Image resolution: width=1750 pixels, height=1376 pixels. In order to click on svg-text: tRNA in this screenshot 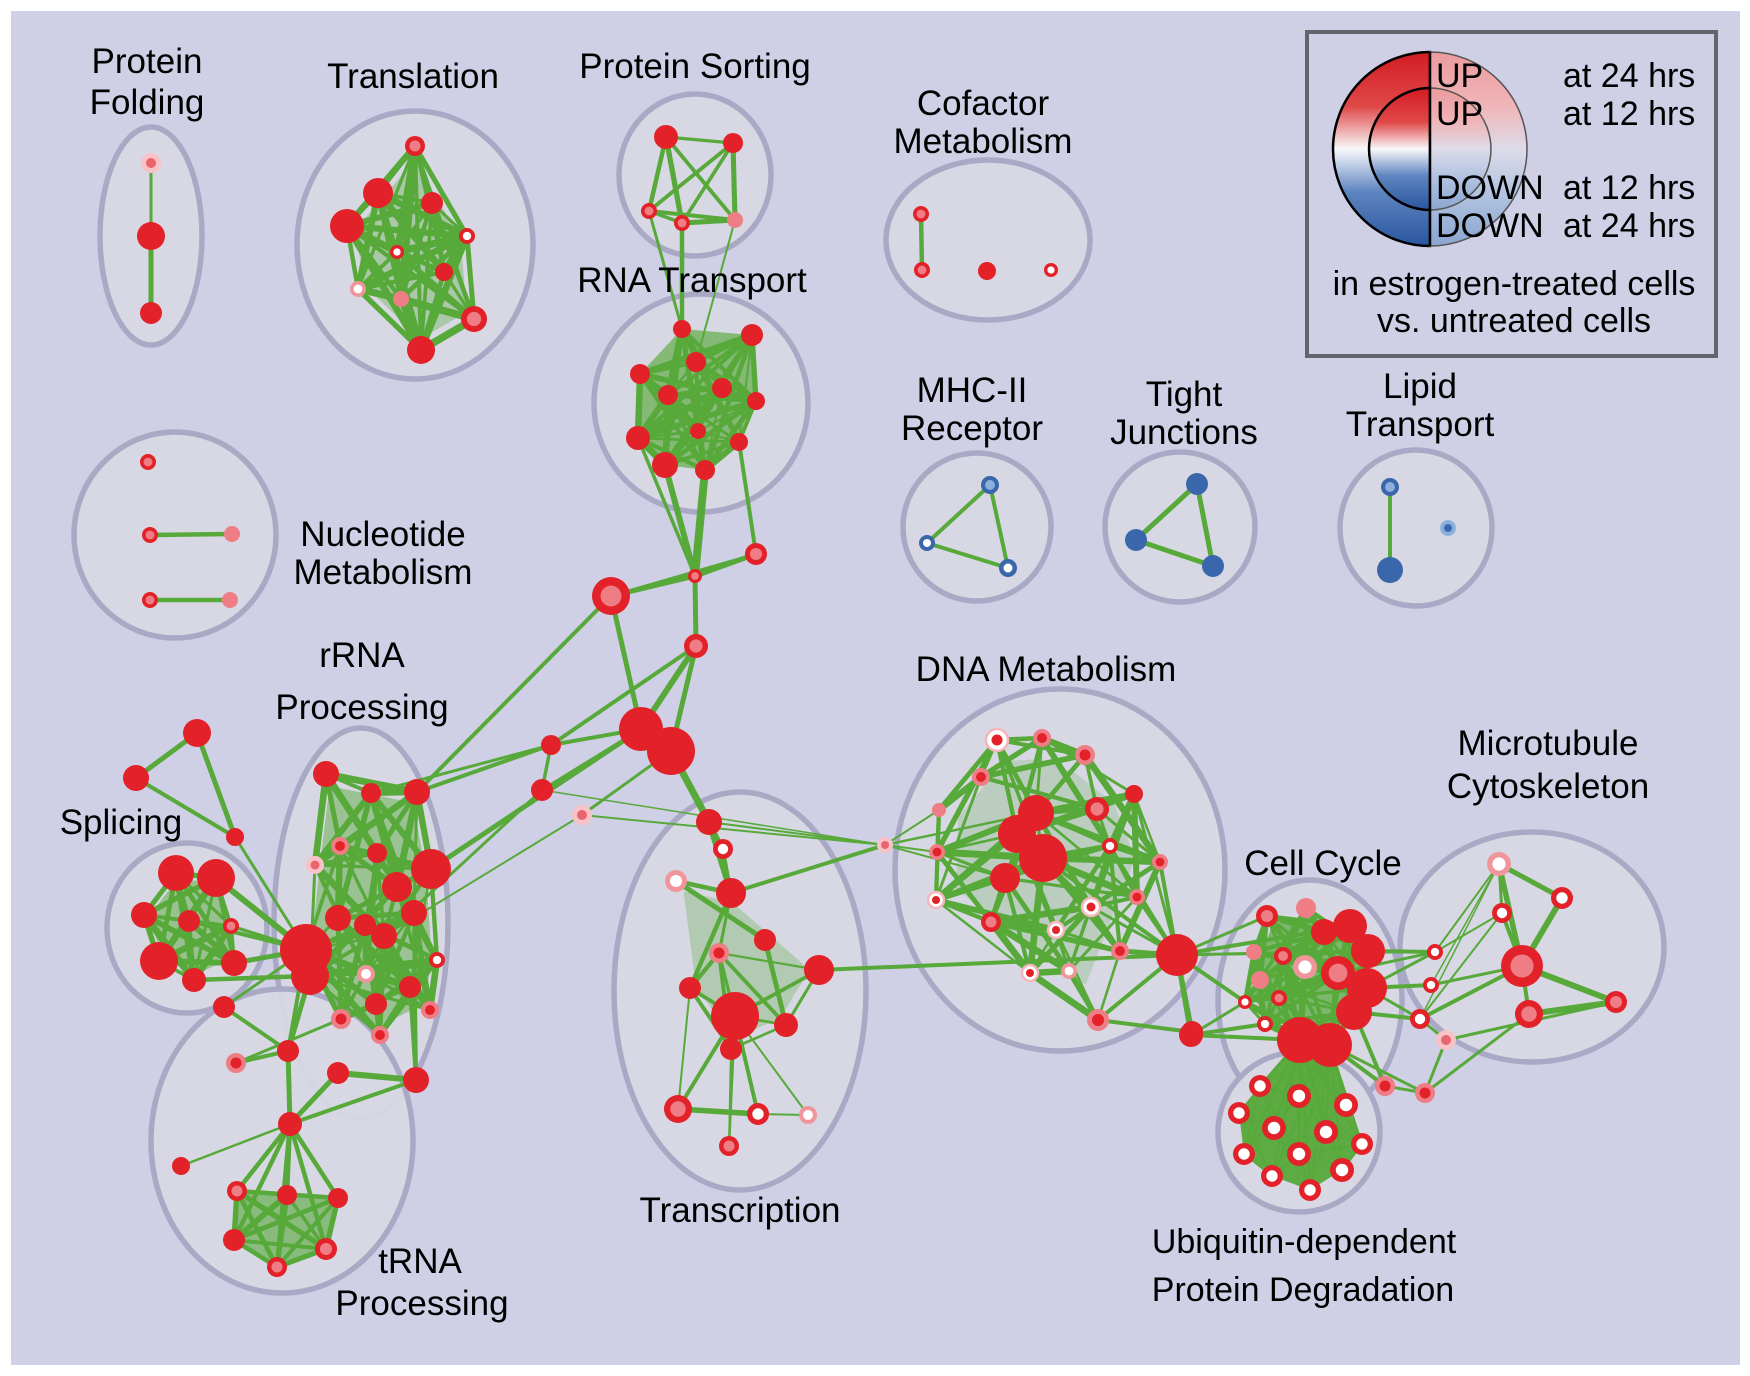, I will do `click(420, 1261)`.